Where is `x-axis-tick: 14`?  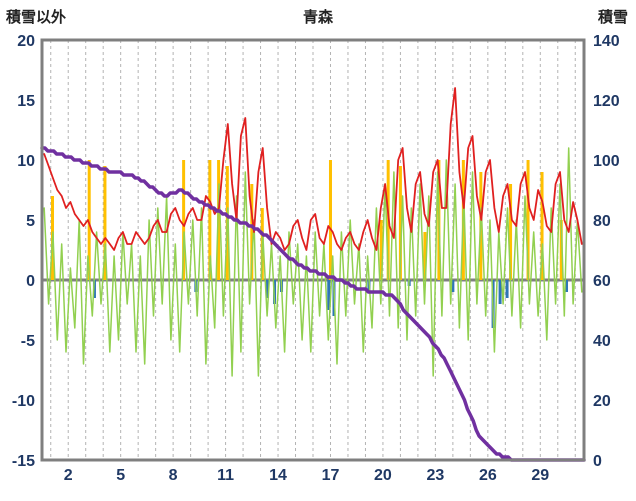 x-axis-tick: 14 is located at coordinates (278, 475).